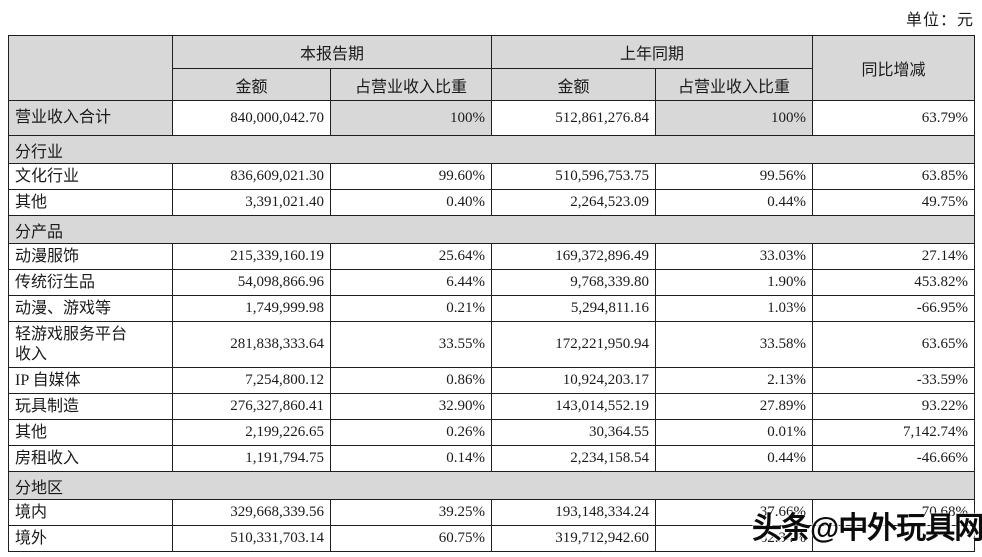 The height and width of the screenshot is (557, 982). Describe the element at coordinates (652, 52) in the screenshot. I see `header-prior-period: 上年同期` at that location.